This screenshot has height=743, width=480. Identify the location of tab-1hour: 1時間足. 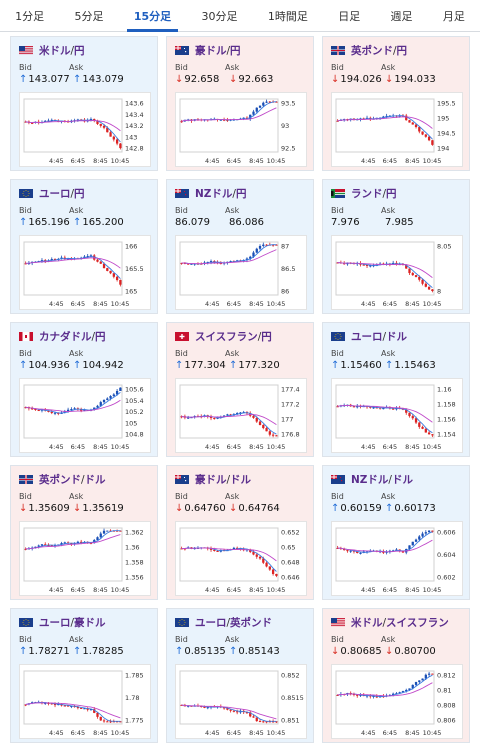
(287, 16).